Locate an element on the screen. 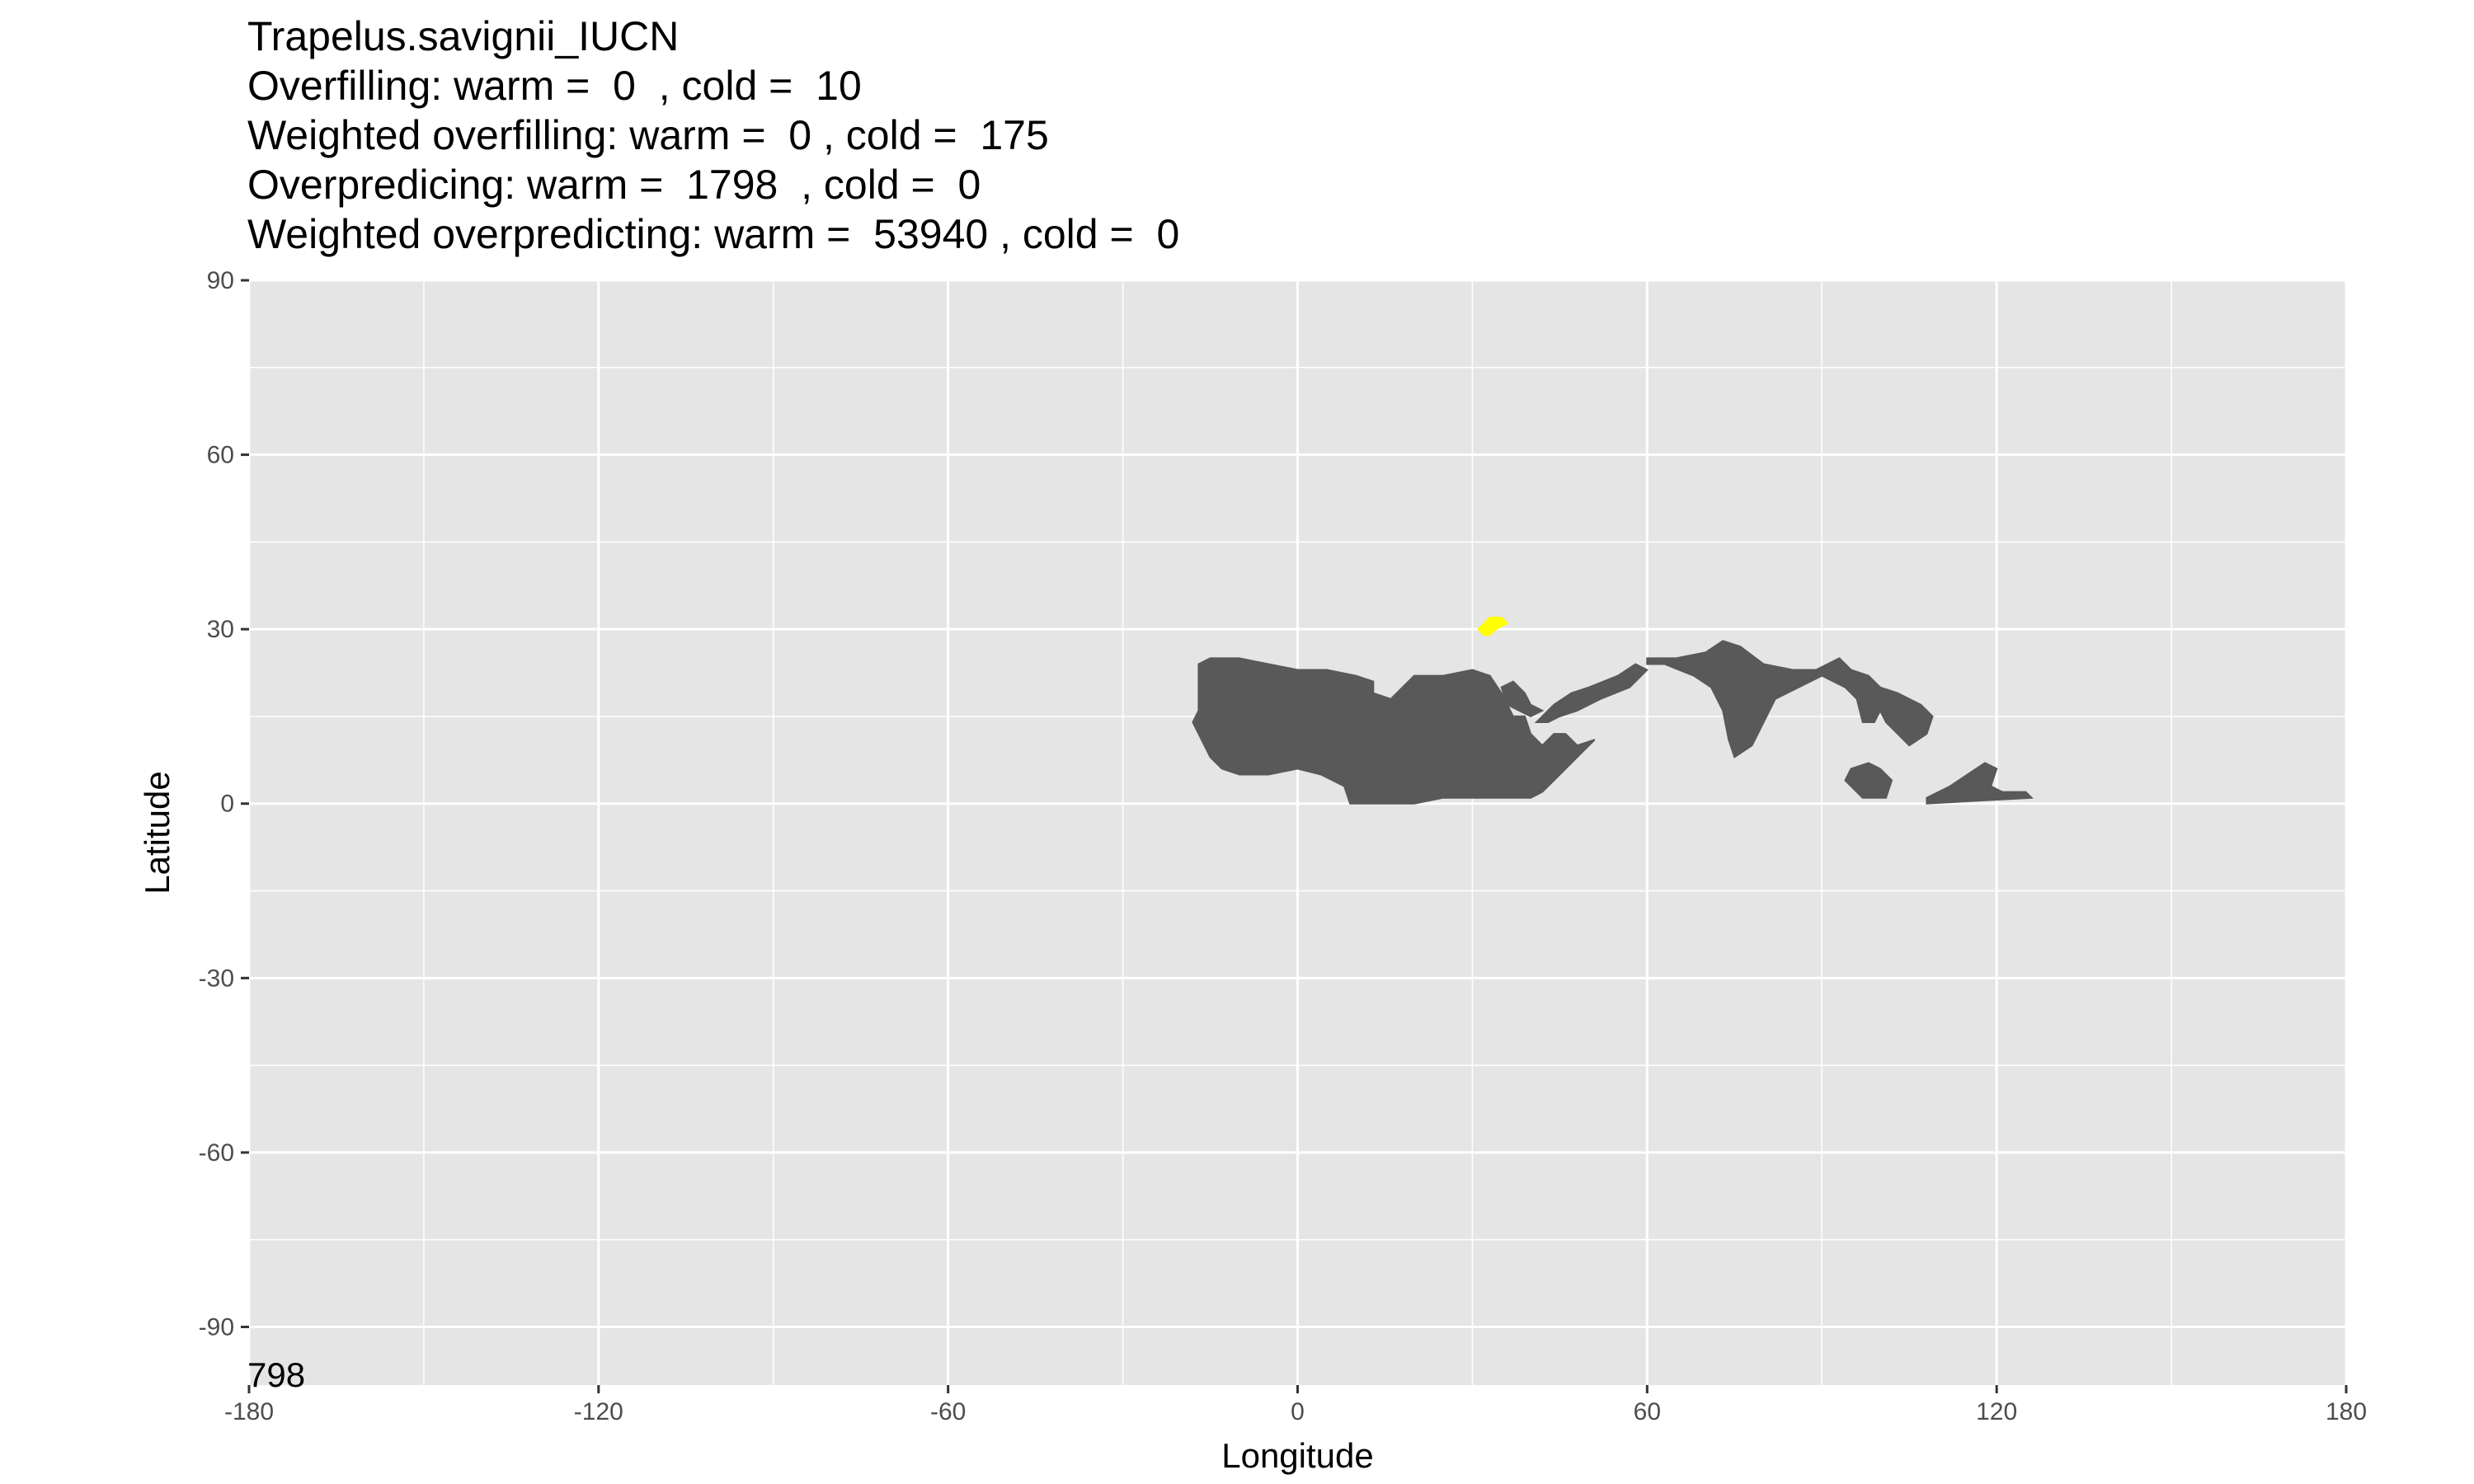 This screenshot has height=1484, width=2474. subtitle-line-overpredicing: Overpredicing: warm = 1798 , cold = 0 is located at coordinates (614, 185).